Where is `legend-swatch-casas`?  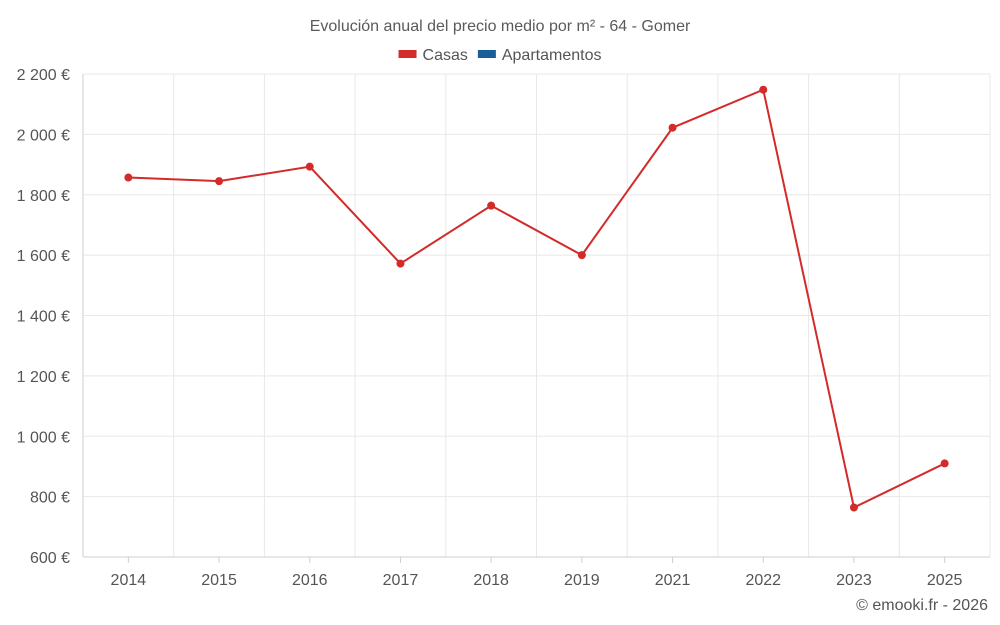 legend-swatch-casas is located at coordinates (407, 54).